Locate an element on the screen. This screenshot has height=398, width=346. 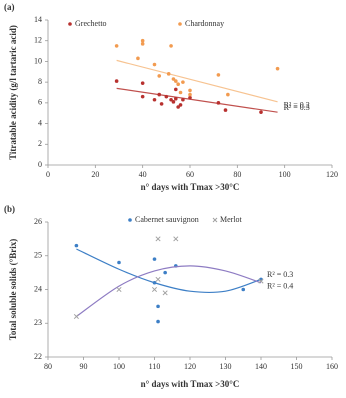
y-tick-label: 12 is located at coordinates (38, 40).